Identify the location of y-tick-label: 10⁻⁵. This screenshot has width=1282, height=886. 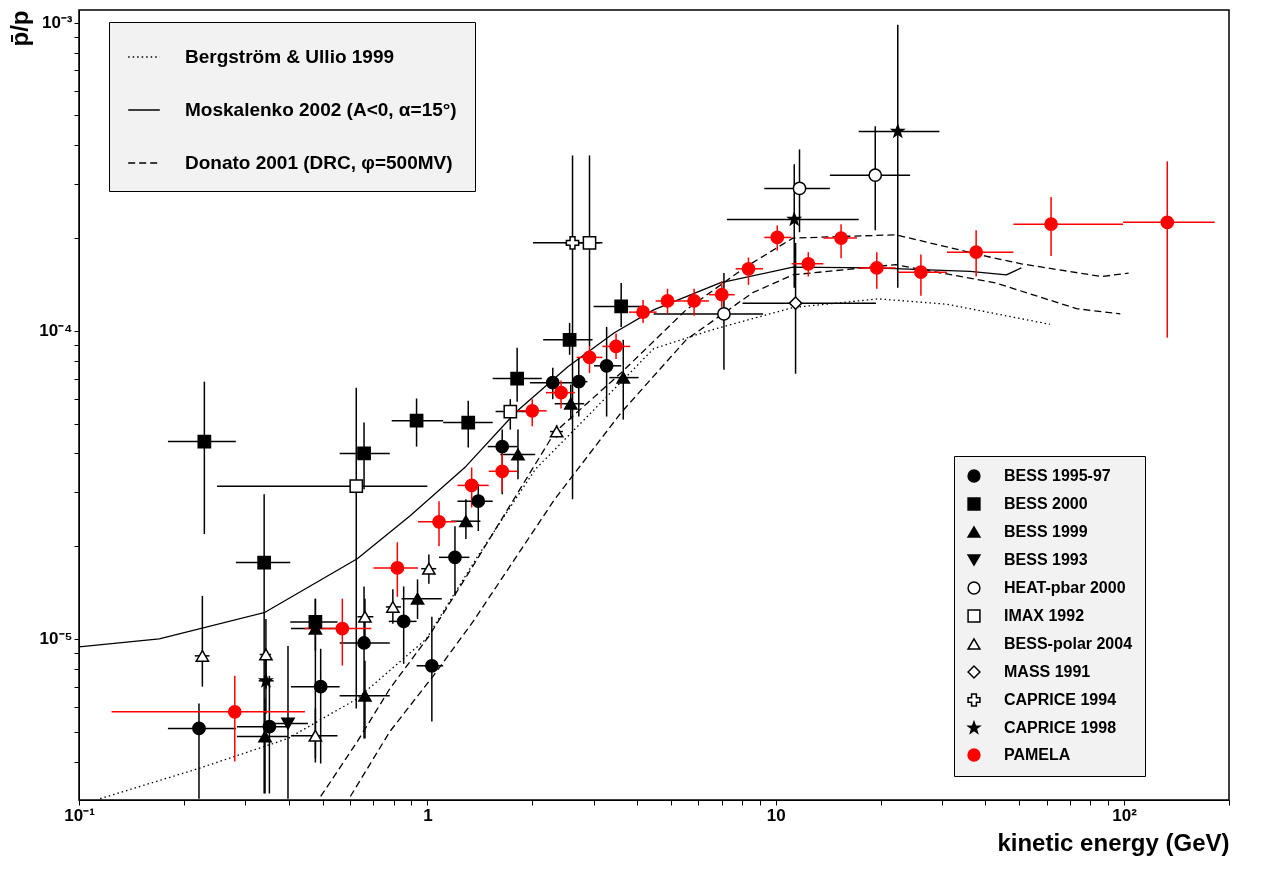
(56, 639).